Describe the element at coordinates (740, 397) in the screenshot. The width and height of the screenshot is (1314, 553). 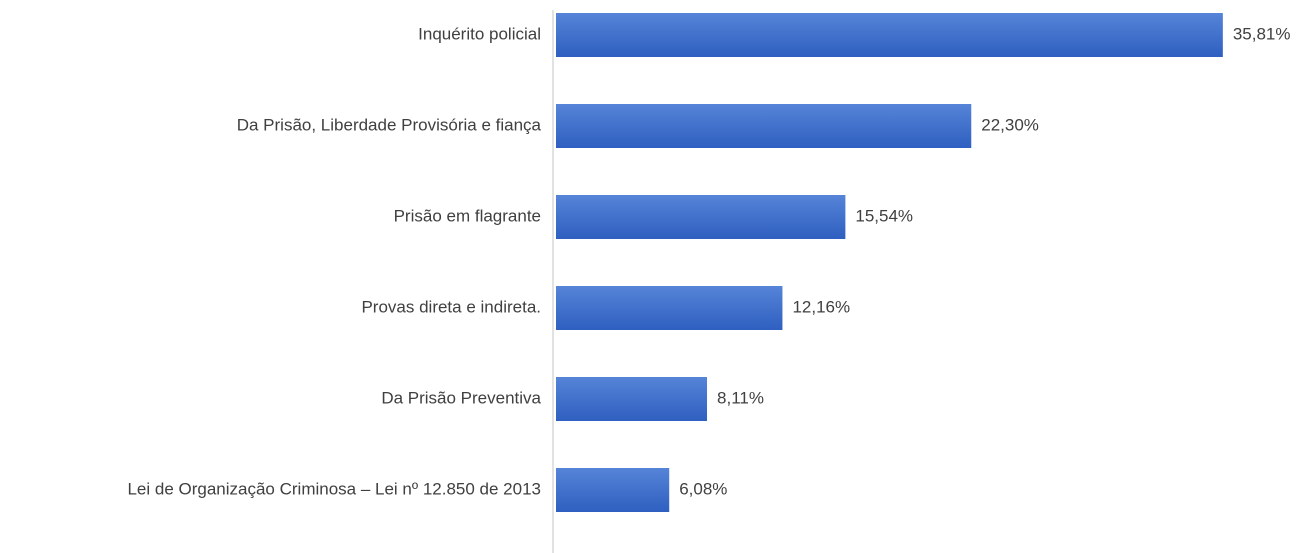
I see `data-label: 8,11%` at that location.